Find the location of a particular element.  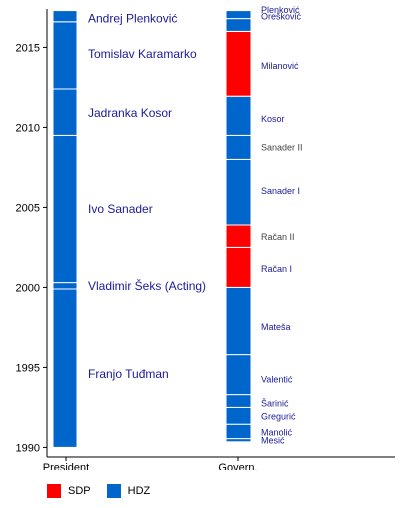

president-label-3: Jadranka Kosor is located at coordinates (130, 113).